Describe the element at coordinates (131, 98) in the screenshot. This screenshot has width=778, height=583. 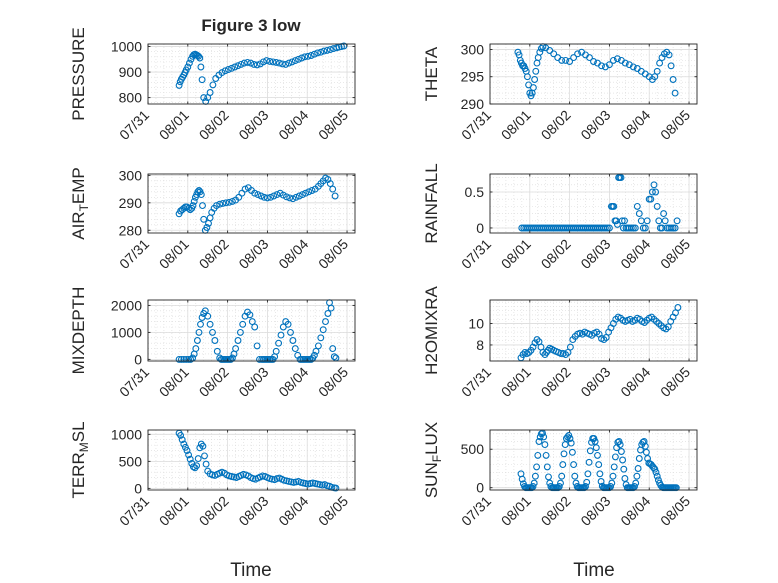
I see `y-tick-label: 800` at that location.